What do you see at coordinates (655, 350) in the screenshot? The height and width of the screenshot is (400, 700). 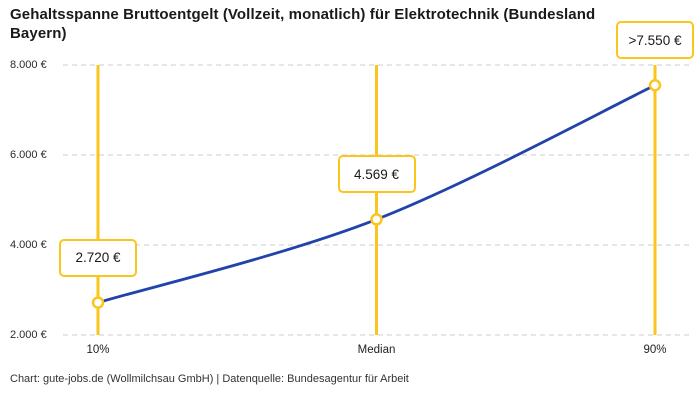 I see `x-axis-tick-label: 90%` at bounding box center [655, 350].